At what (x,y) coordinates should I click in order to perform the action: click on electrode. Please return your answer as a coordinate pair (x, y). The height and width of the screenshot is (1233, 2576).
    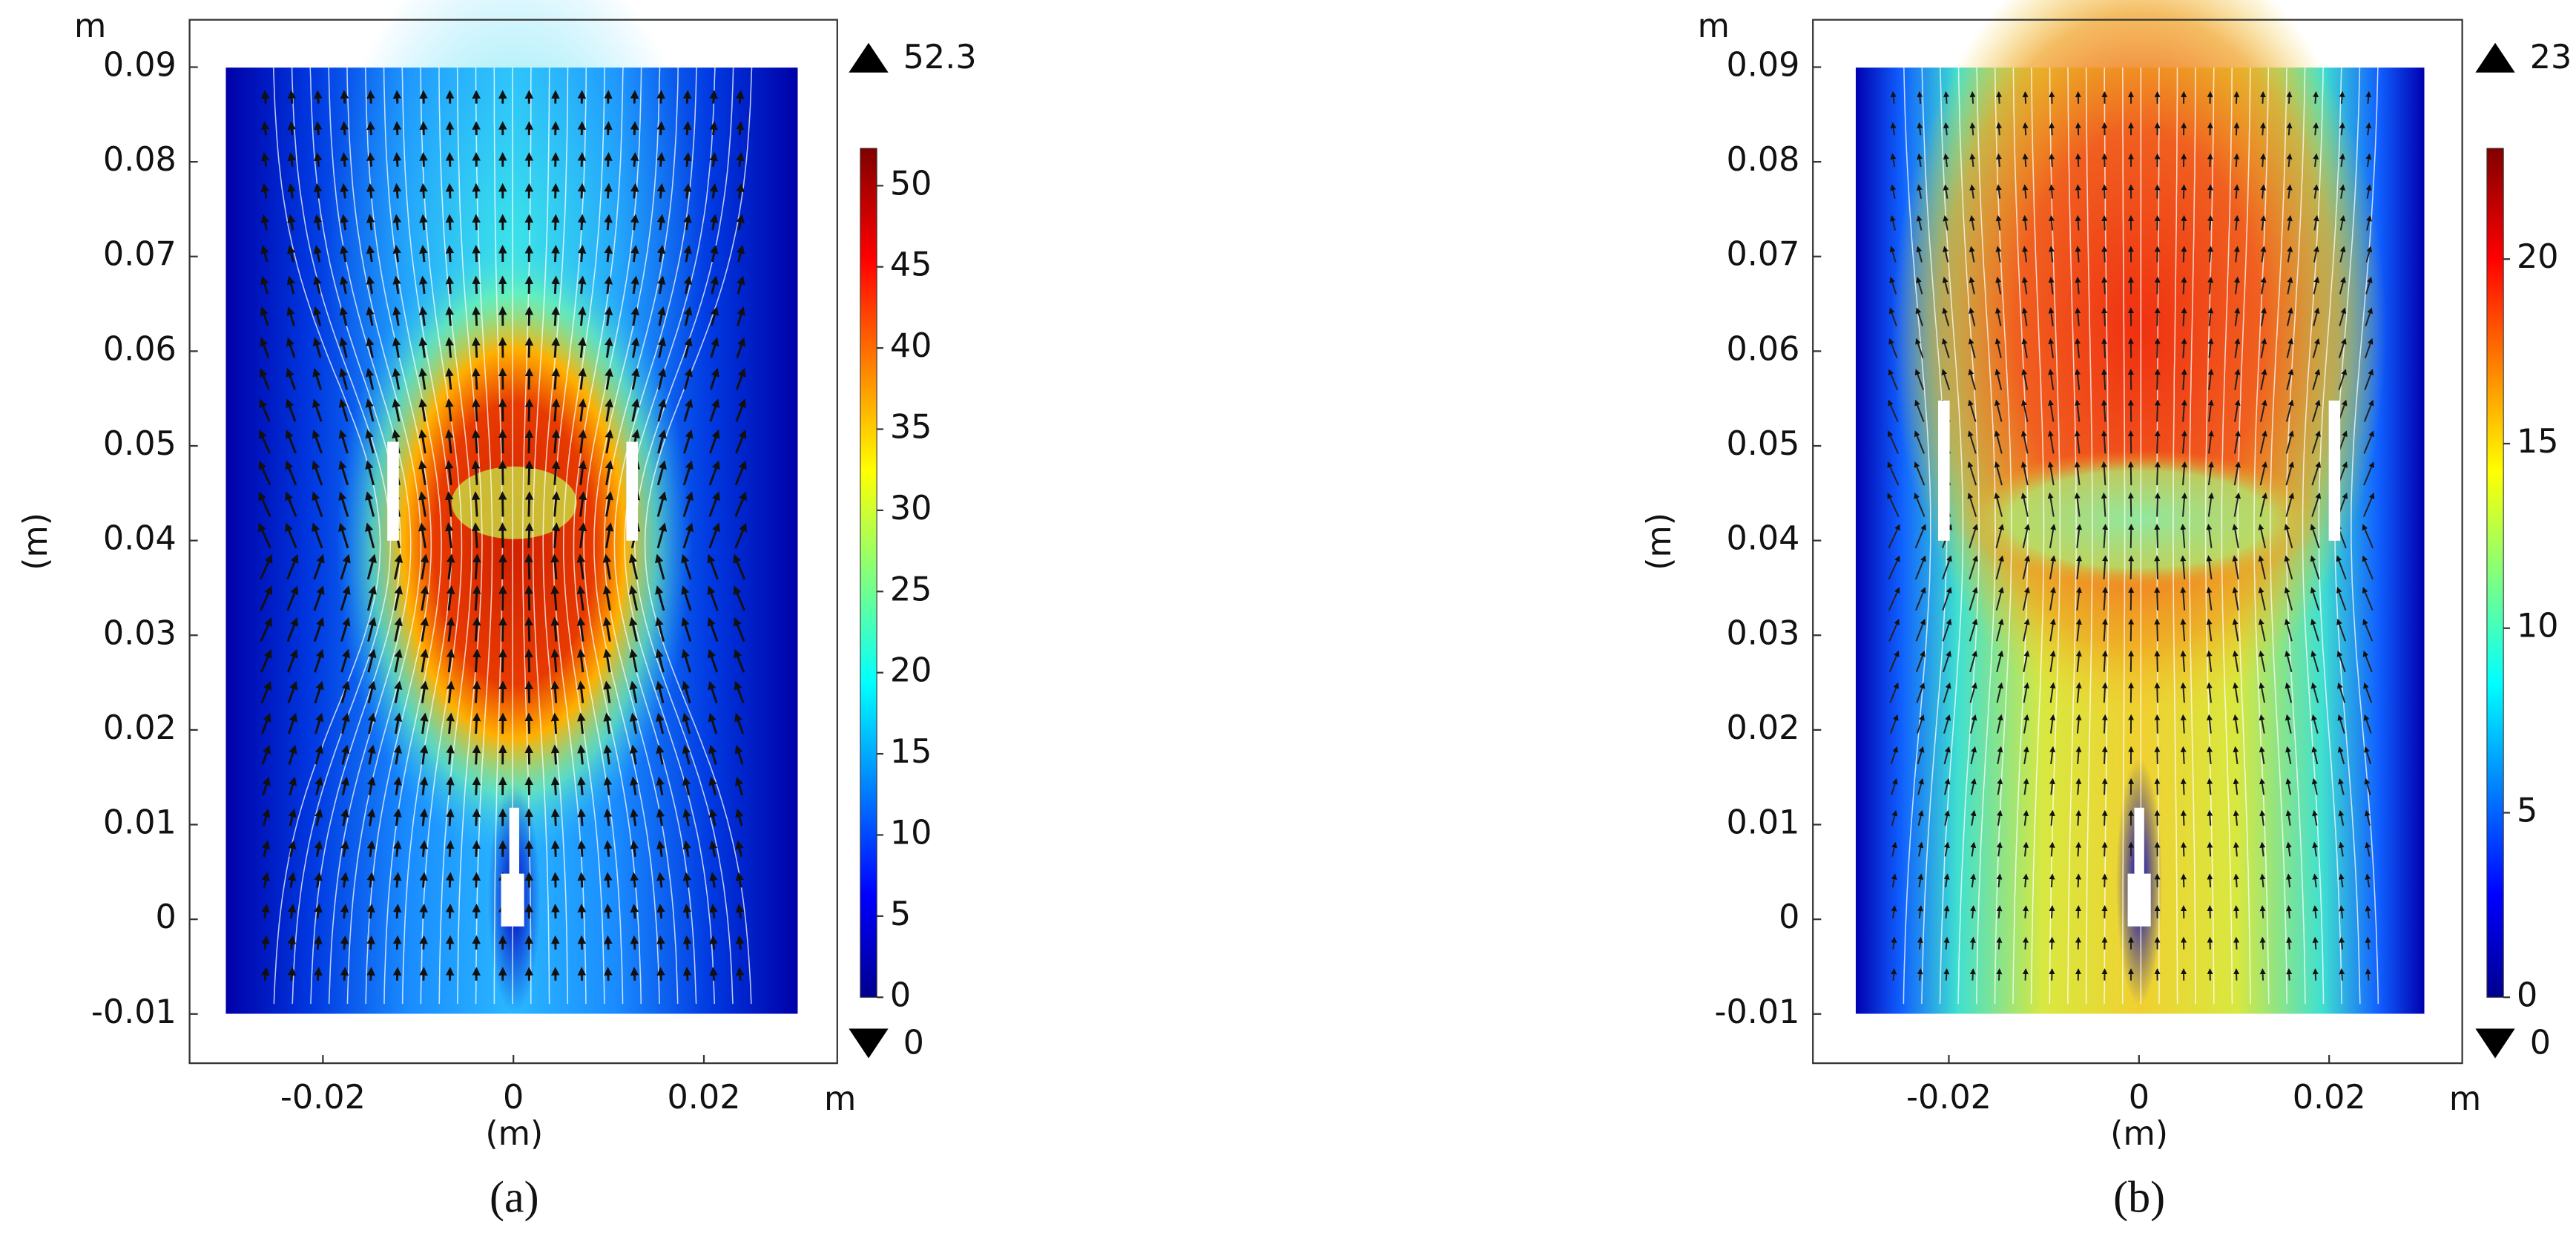
    Looking at the image, I should click on (632, 491).